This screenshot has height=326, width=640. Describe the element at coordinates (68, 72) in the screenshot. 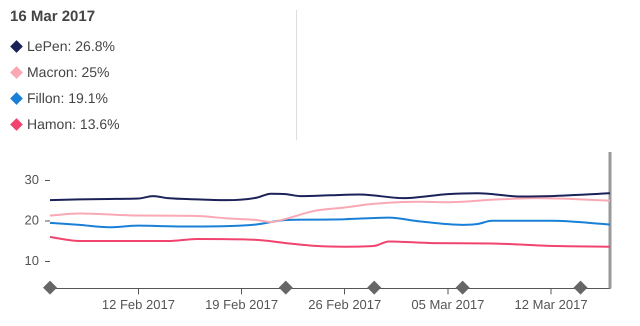

I see `legend-label: Macron: 25%` at that location.